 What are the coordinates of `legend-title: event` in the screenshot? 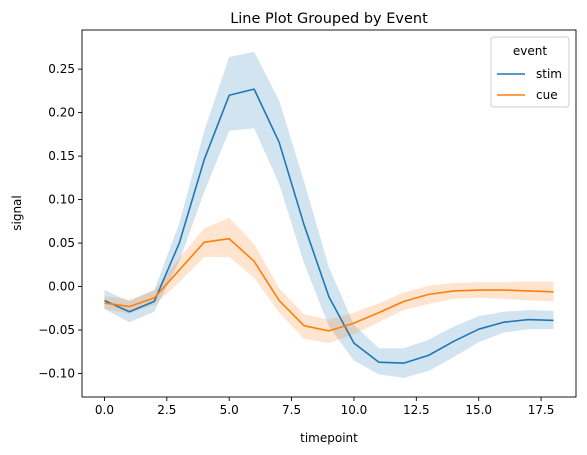 It's located at (530, 51).